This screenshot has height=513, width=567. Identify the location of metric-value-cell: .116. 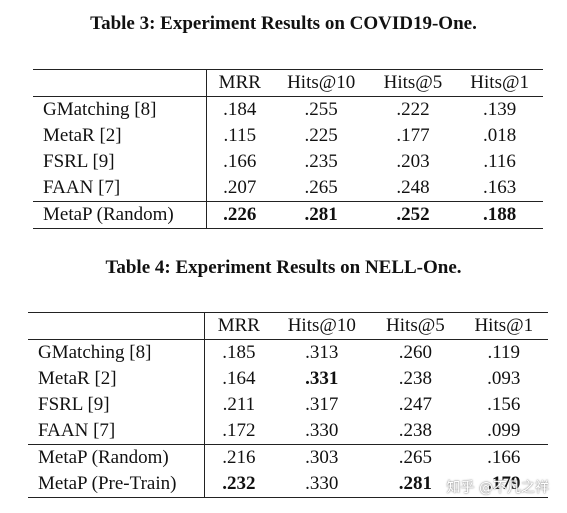
(499, 161).